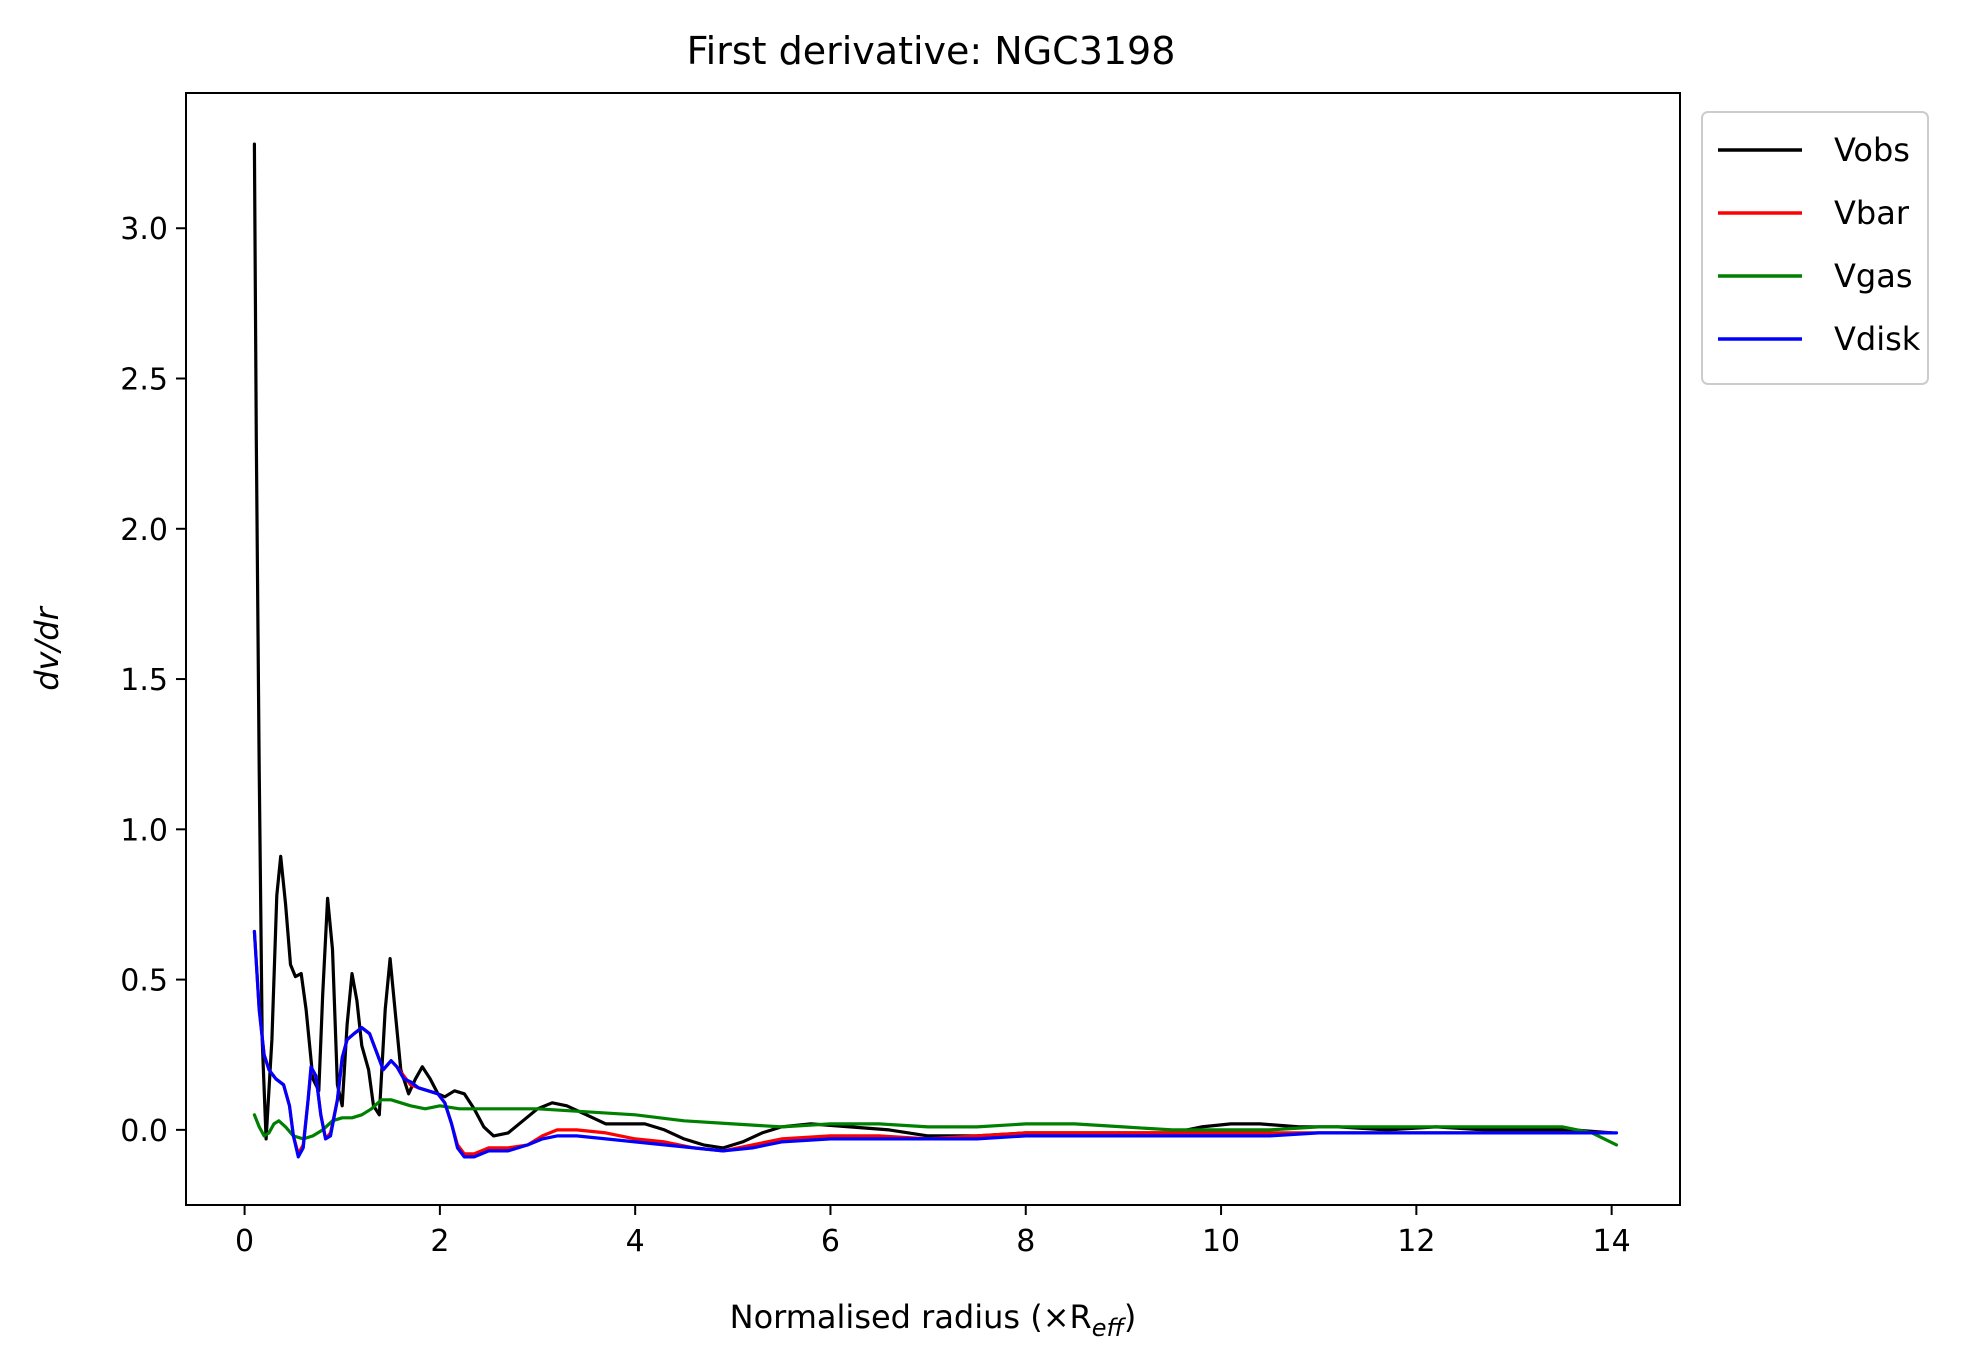 The image size is (1985, 1362). What do you see at coordinates (1877, 339) in the screenshot?
I see `legend-label-vdisk: Vdisk` at bounding box center [1877, 339].